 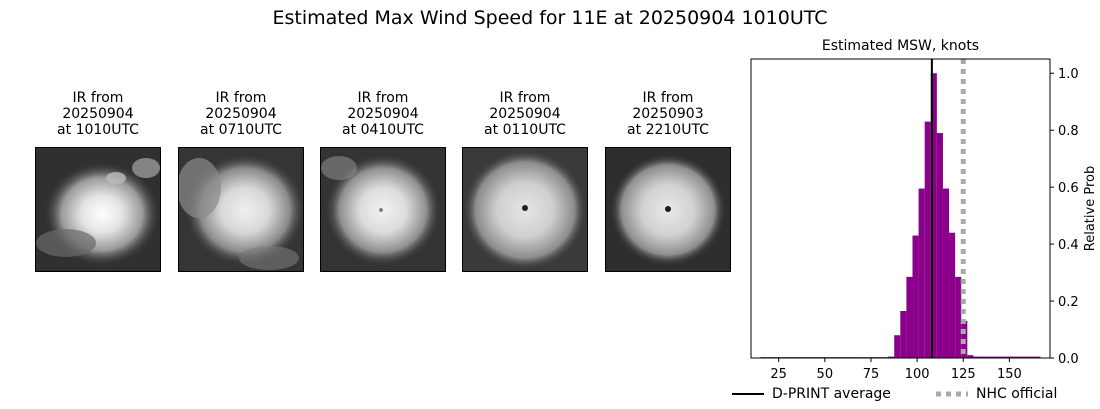 What do you see at coordinates (98, 114) in the screenshot?
I see `ir-panel-caption: IR from 20250904 at 1010UTC` at bounding box center [98, 114].